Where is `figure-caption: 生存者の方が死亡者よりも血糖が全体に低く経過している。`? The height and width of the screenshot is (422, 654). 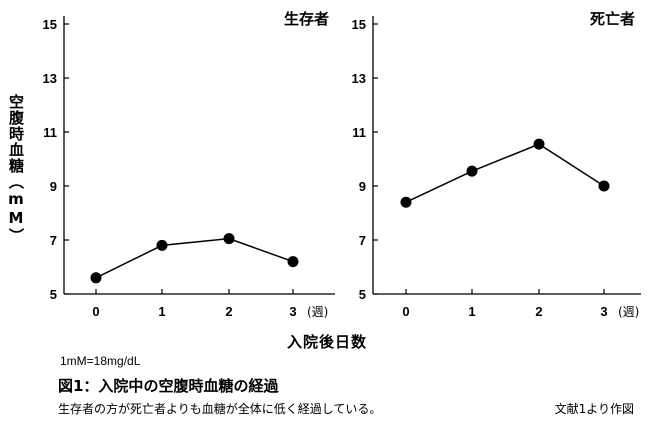 figure-caption: 生存者の方が死亡者よりも血糖が全体に低く経過している。 is located at coordinates (220, 409).